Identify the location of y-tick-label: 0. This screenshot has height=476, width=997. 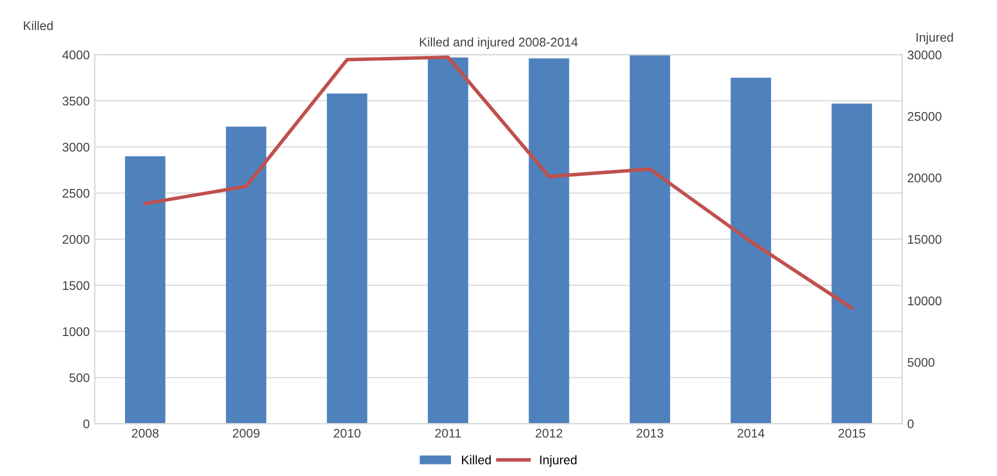
(86, 423).